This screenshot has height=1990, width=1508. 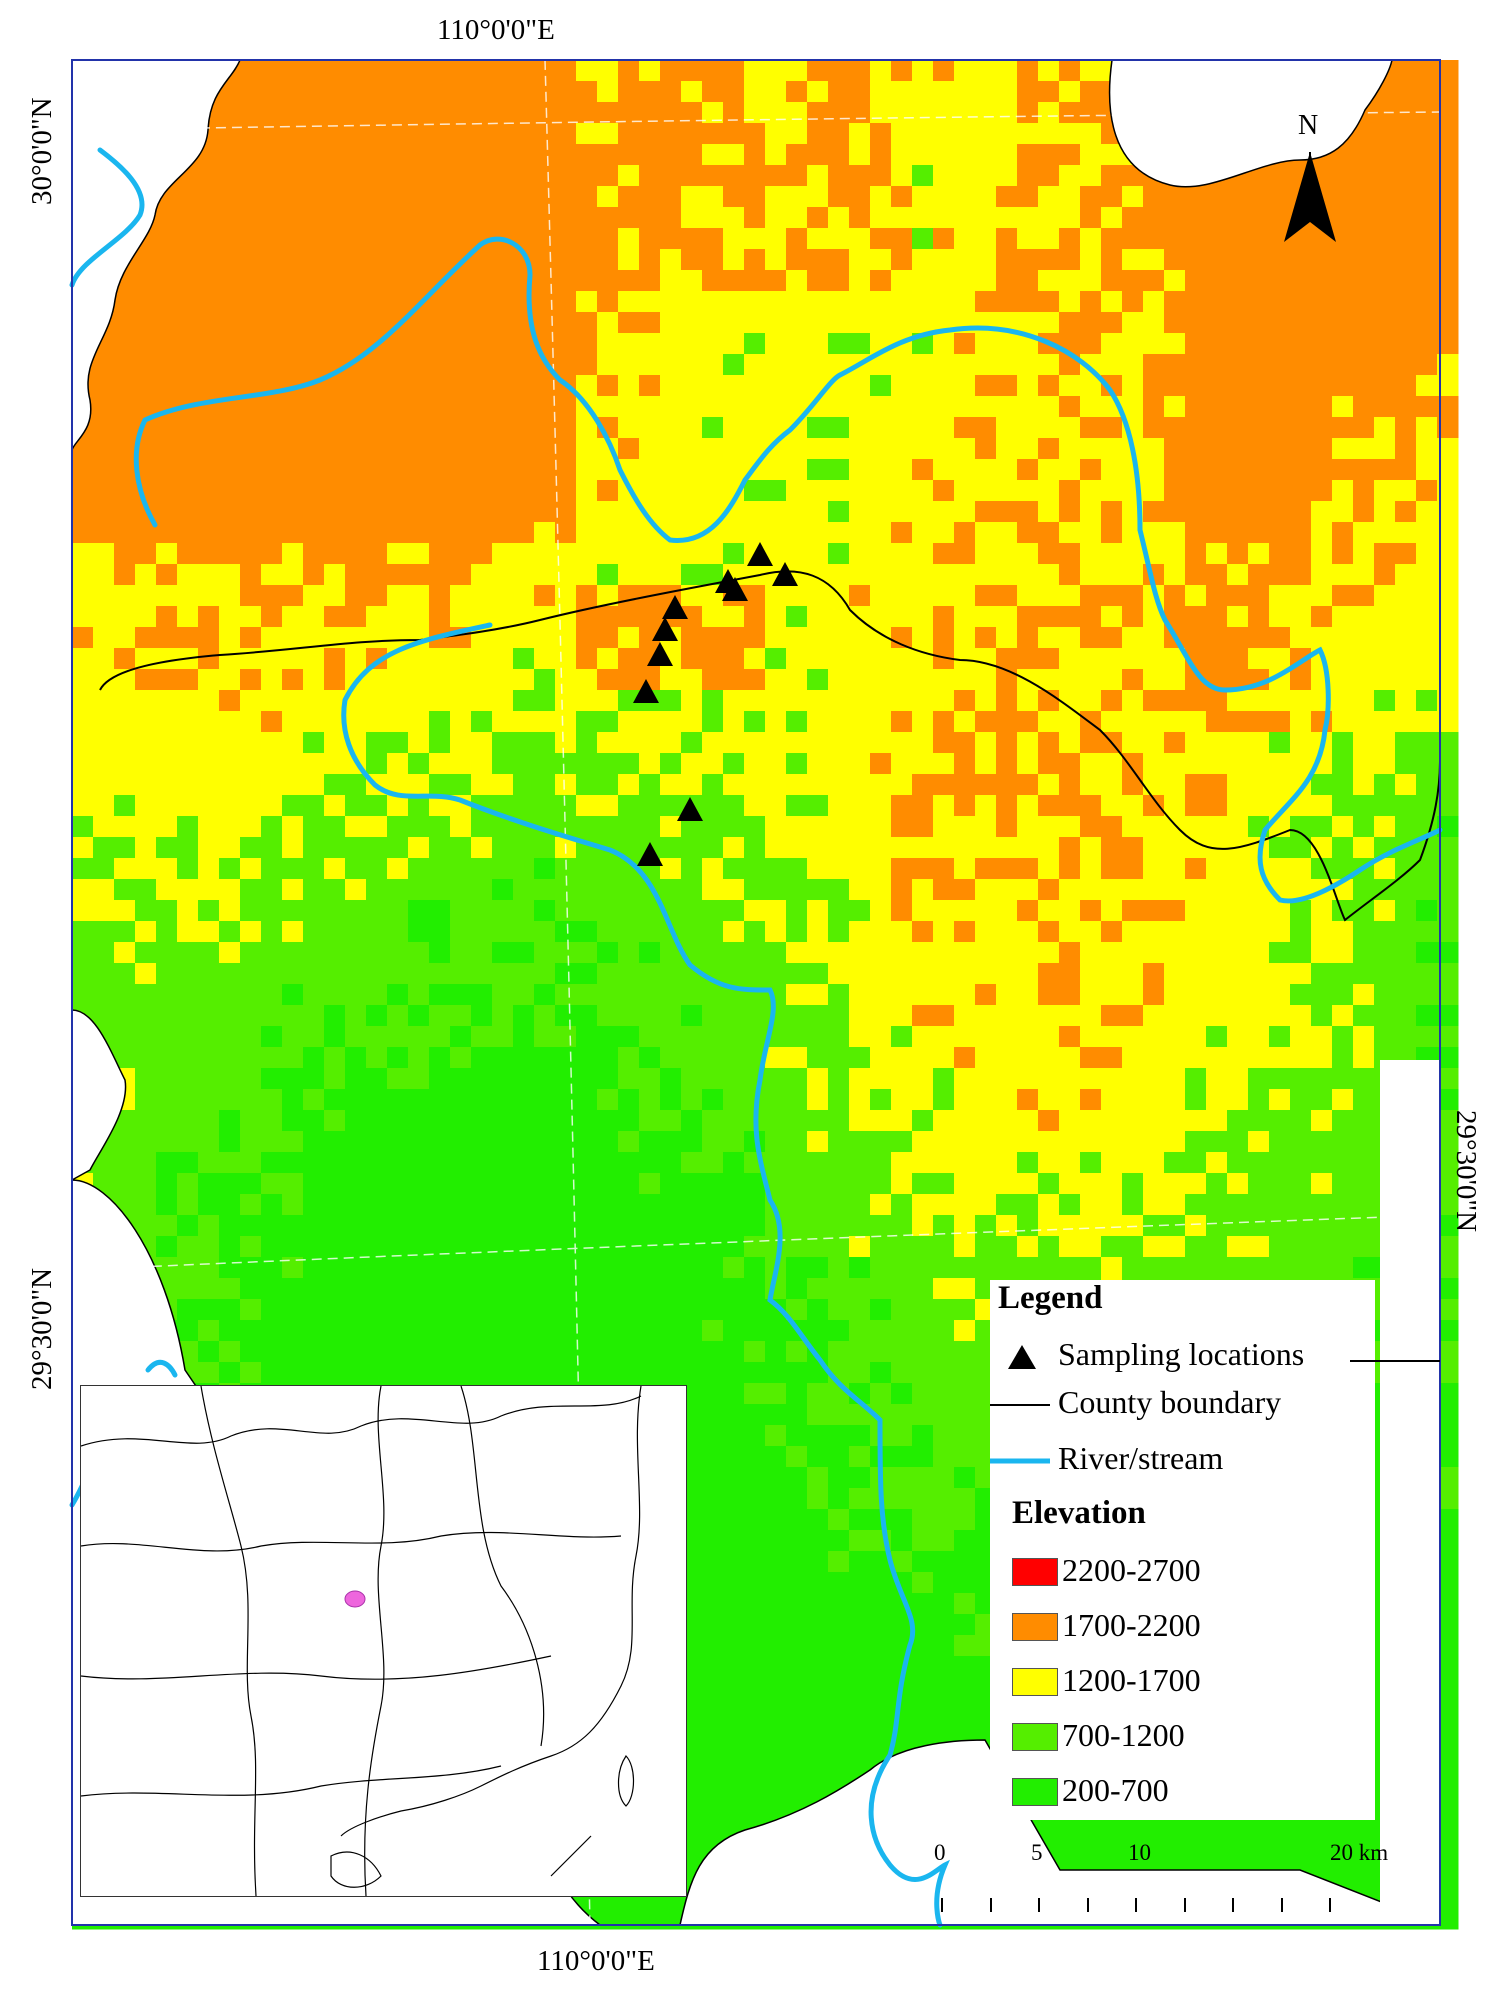 I want to click on scale-label-5: 5, so click(x=1037, y=1852).